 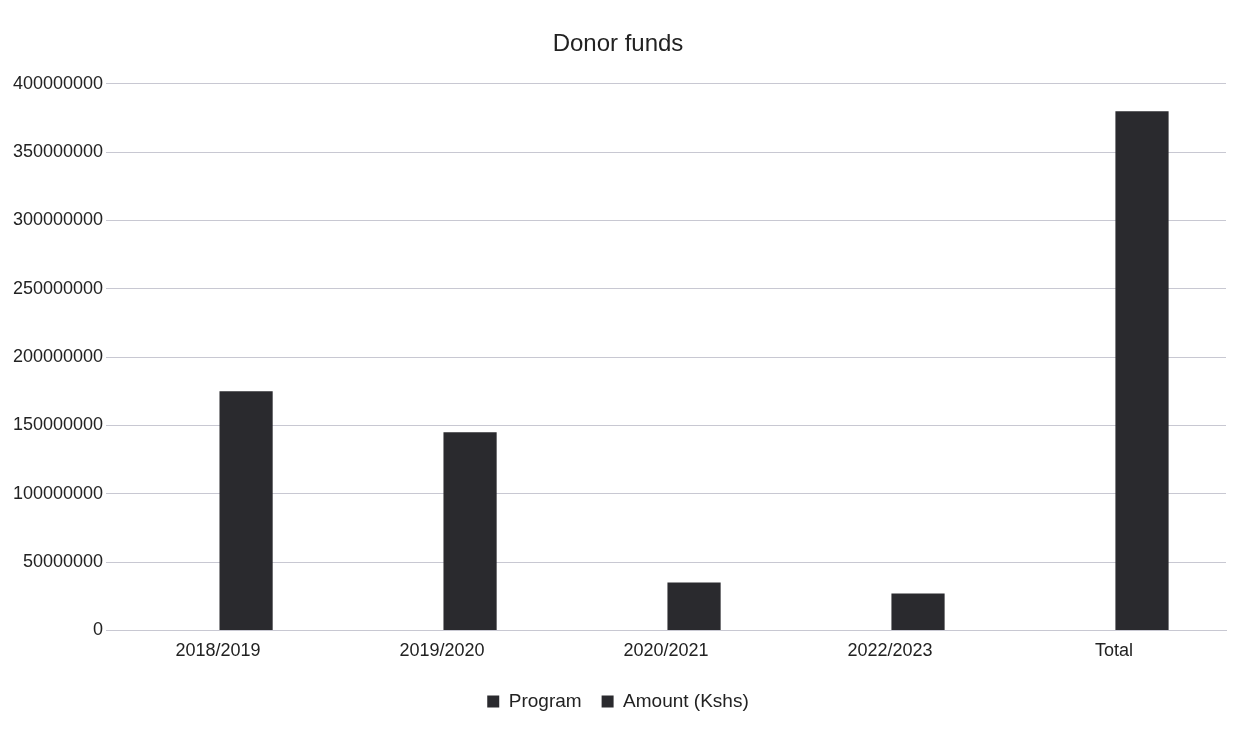 I want to click on legend-label: Amount (Kshs), so click(x=686, y=700).